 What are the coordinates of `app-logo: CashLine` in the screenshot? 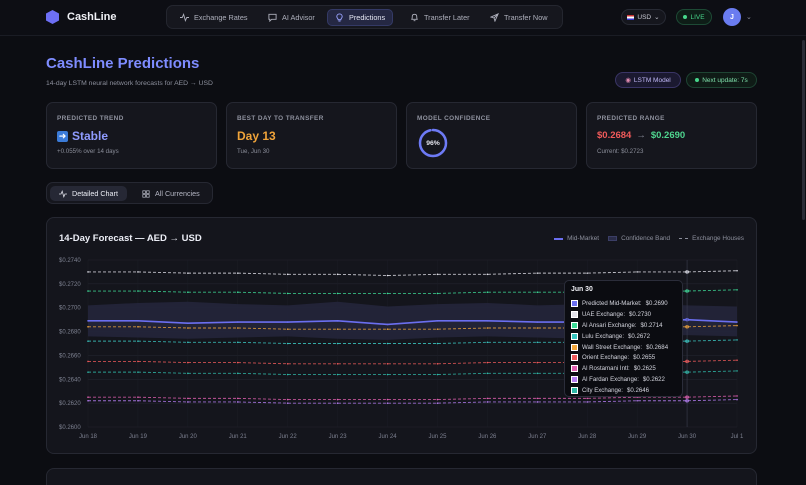 It's located at (81, 17).